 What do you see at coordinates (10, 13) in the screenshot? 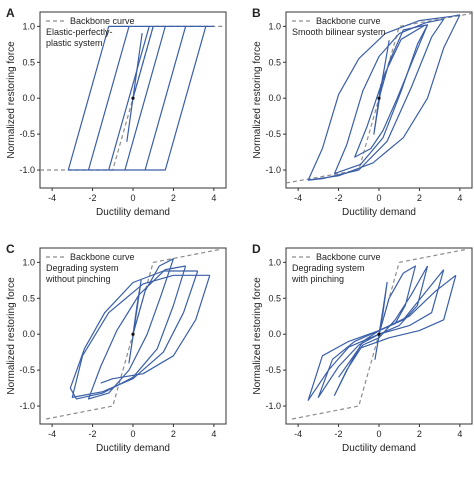
I see `panel-letter: A` at bounding box center [10, 13].